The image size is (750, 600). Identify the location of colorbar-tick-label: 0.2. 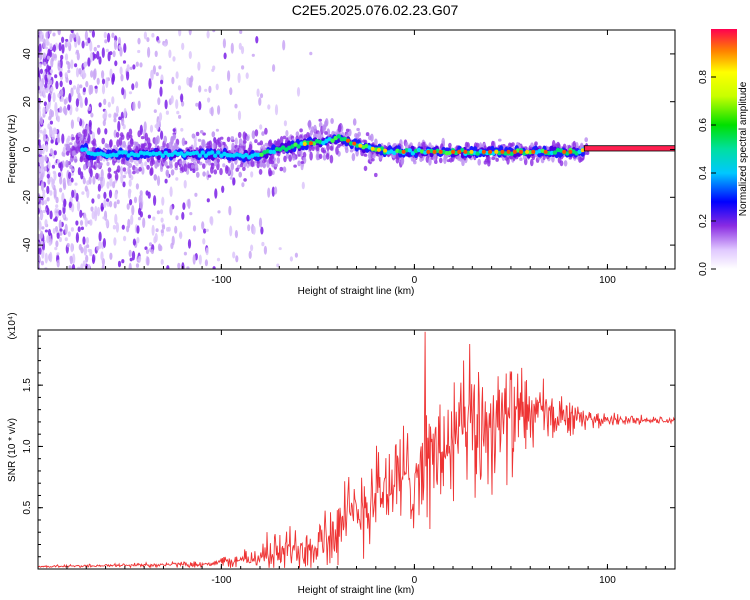
(703, 221).